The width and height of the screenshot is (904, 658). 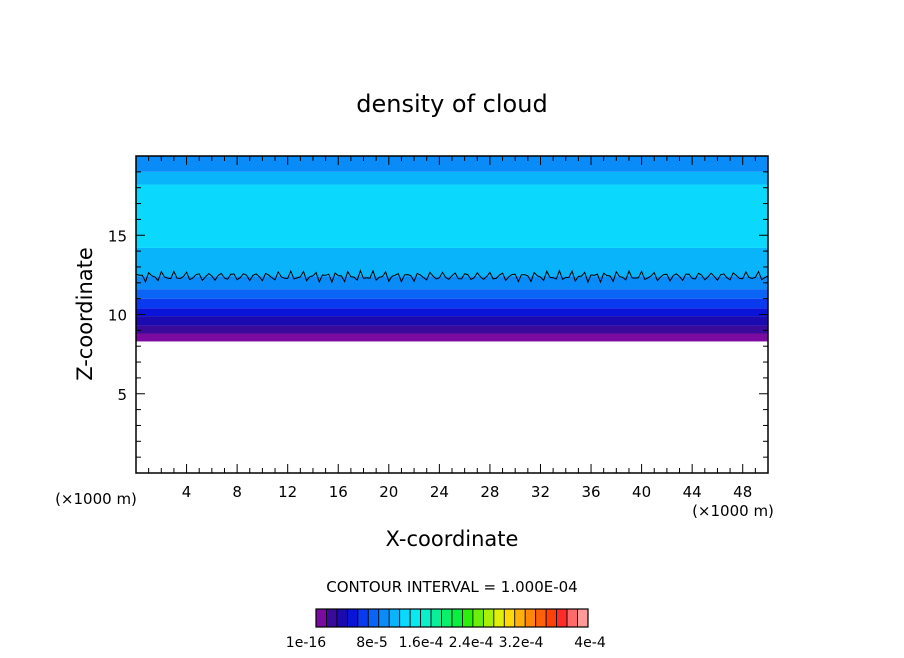 I want to click on colorbar, so click(x=452, y=618).